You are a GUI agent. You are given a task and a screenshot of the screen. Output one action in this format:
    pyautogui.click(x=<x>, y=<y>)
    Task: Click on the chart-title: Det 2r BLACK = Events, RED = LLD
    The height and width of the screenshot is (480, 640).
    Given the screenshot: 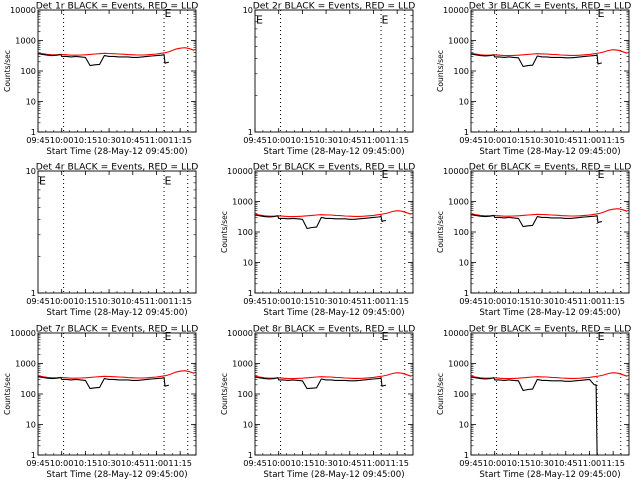 What is the action you would take?
    pyautogui.click(x=334, y=6)
    